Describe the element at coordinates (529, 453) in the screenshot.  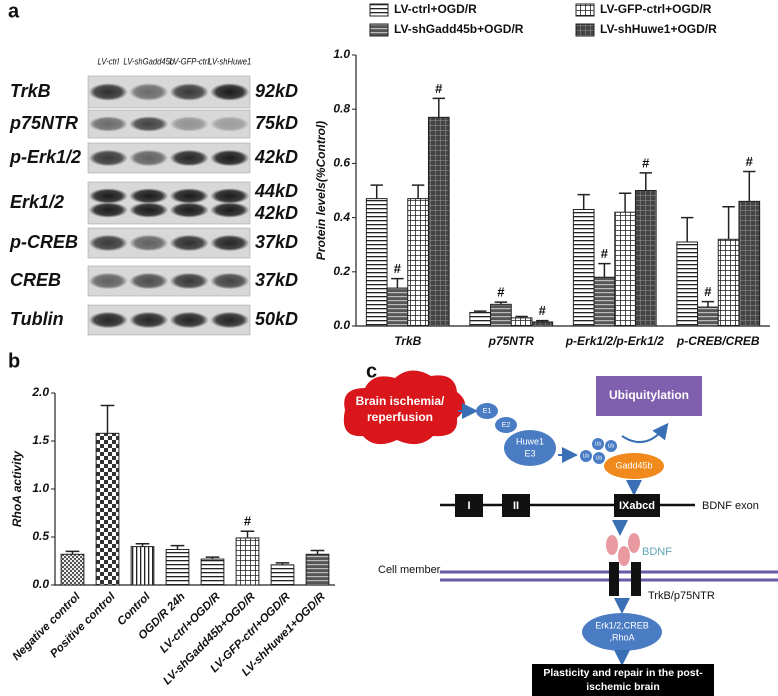
I see `e3-label: E3` at that location.